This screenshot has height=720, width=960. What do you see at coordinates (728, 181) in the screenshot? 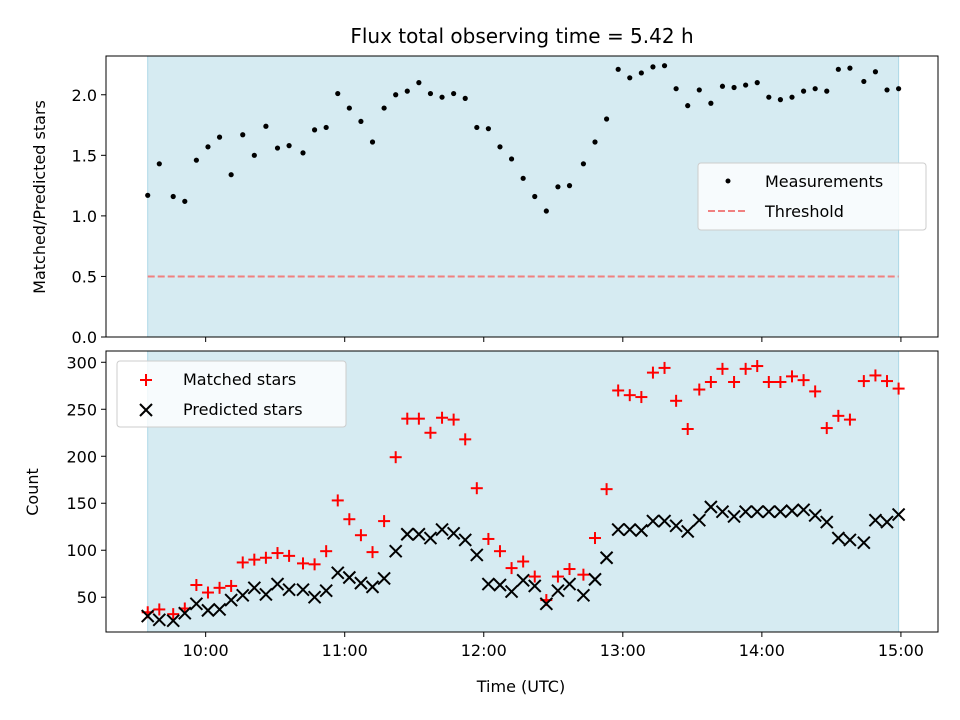
I see `legend-measurements-marker` at bounding box center [728, 181].